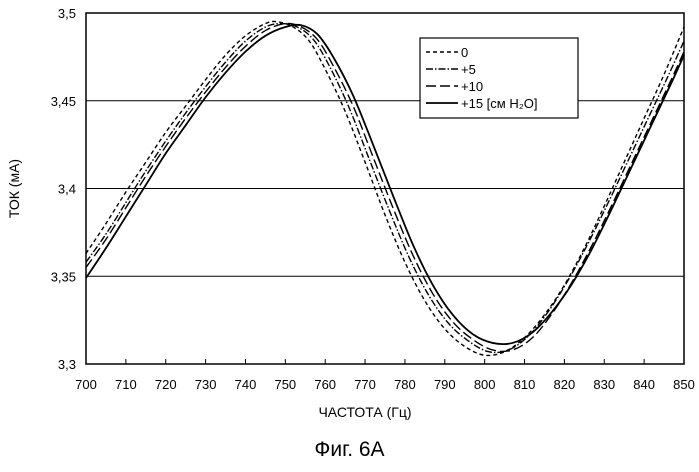 The height and width of the screenshot is (472, 699). I want to click on x-tick-label: 810, so click(525, 384).